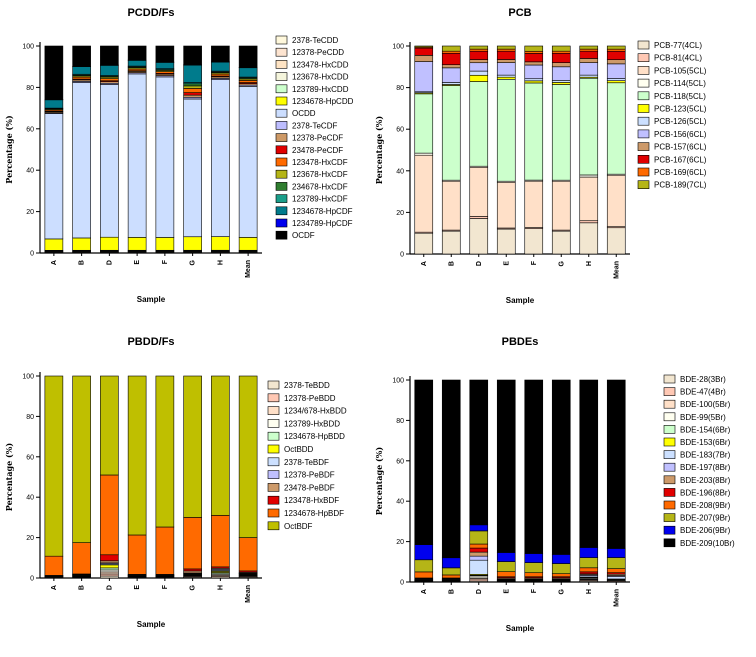 Image resolution: width=756 pixels, height=657 pixels. What do you see at coordinates (669, 505) in the screenshot?
I see `legend-swatch-bde-208-9br` at bounding box center [669, 505].